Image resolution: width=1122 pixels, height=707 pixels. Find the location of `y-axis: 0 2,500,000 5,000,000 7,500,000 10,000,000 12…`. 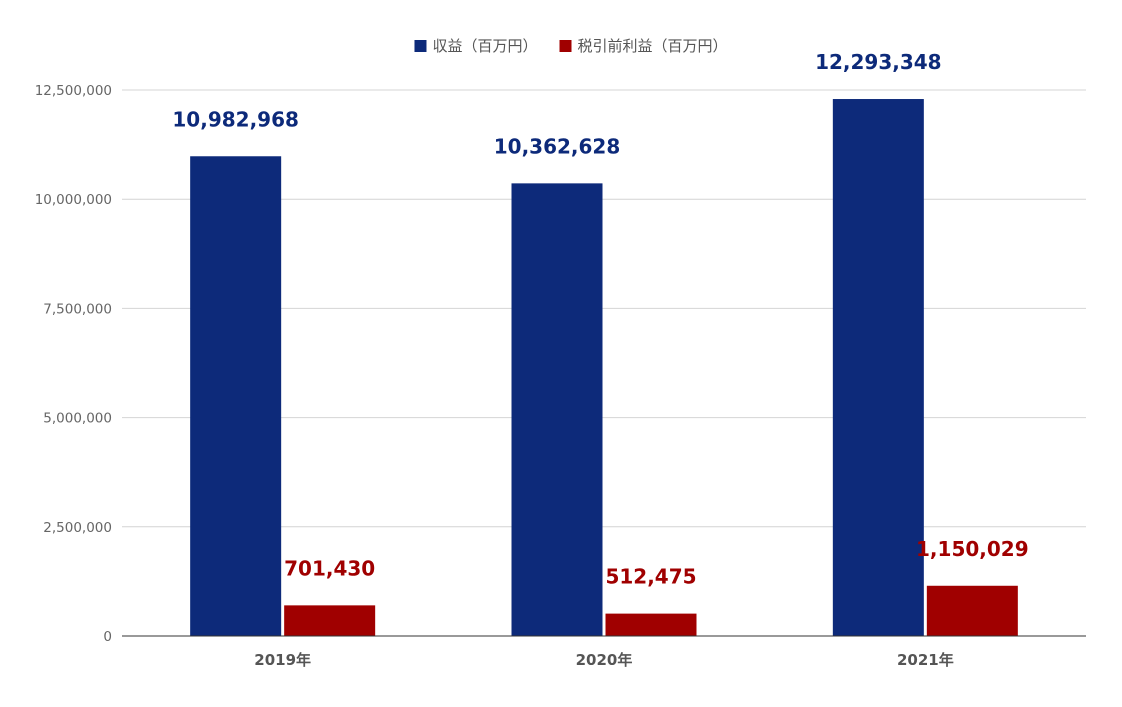

y-axis: 0 2,500,000 5,000,000 7,500,000 10,000,000 12… is located at coordinates (73, 364).